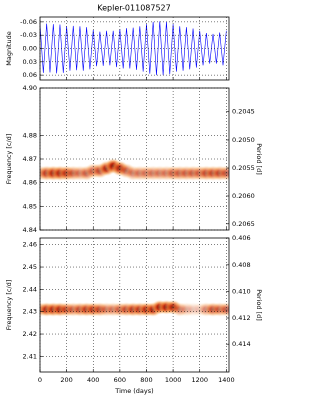  I want to click on y-tick-label: 2.46, so click(30, 245).